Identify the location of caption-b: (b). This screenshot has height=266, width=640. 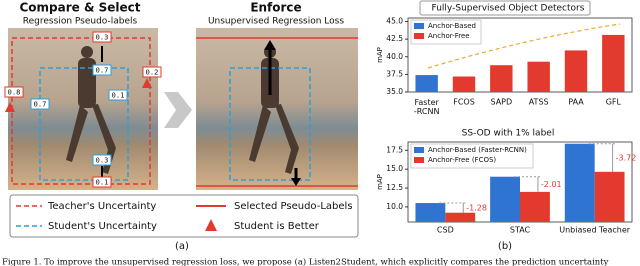
(505, 246).